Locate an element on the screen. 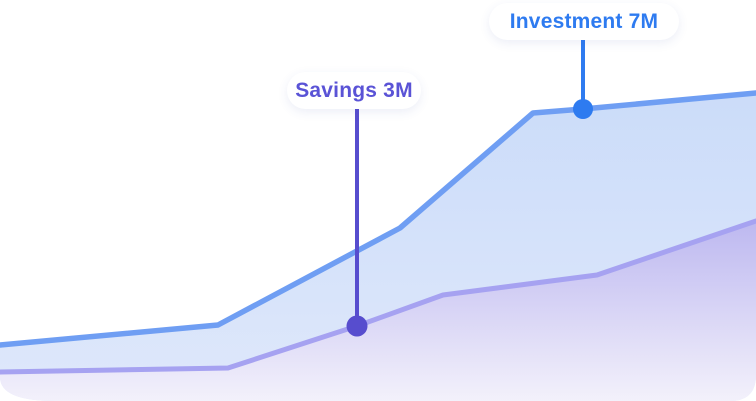 This screenshot has height=401, width=756. savings-callout-label: Savings 3M is located at coordinates (354, 90).